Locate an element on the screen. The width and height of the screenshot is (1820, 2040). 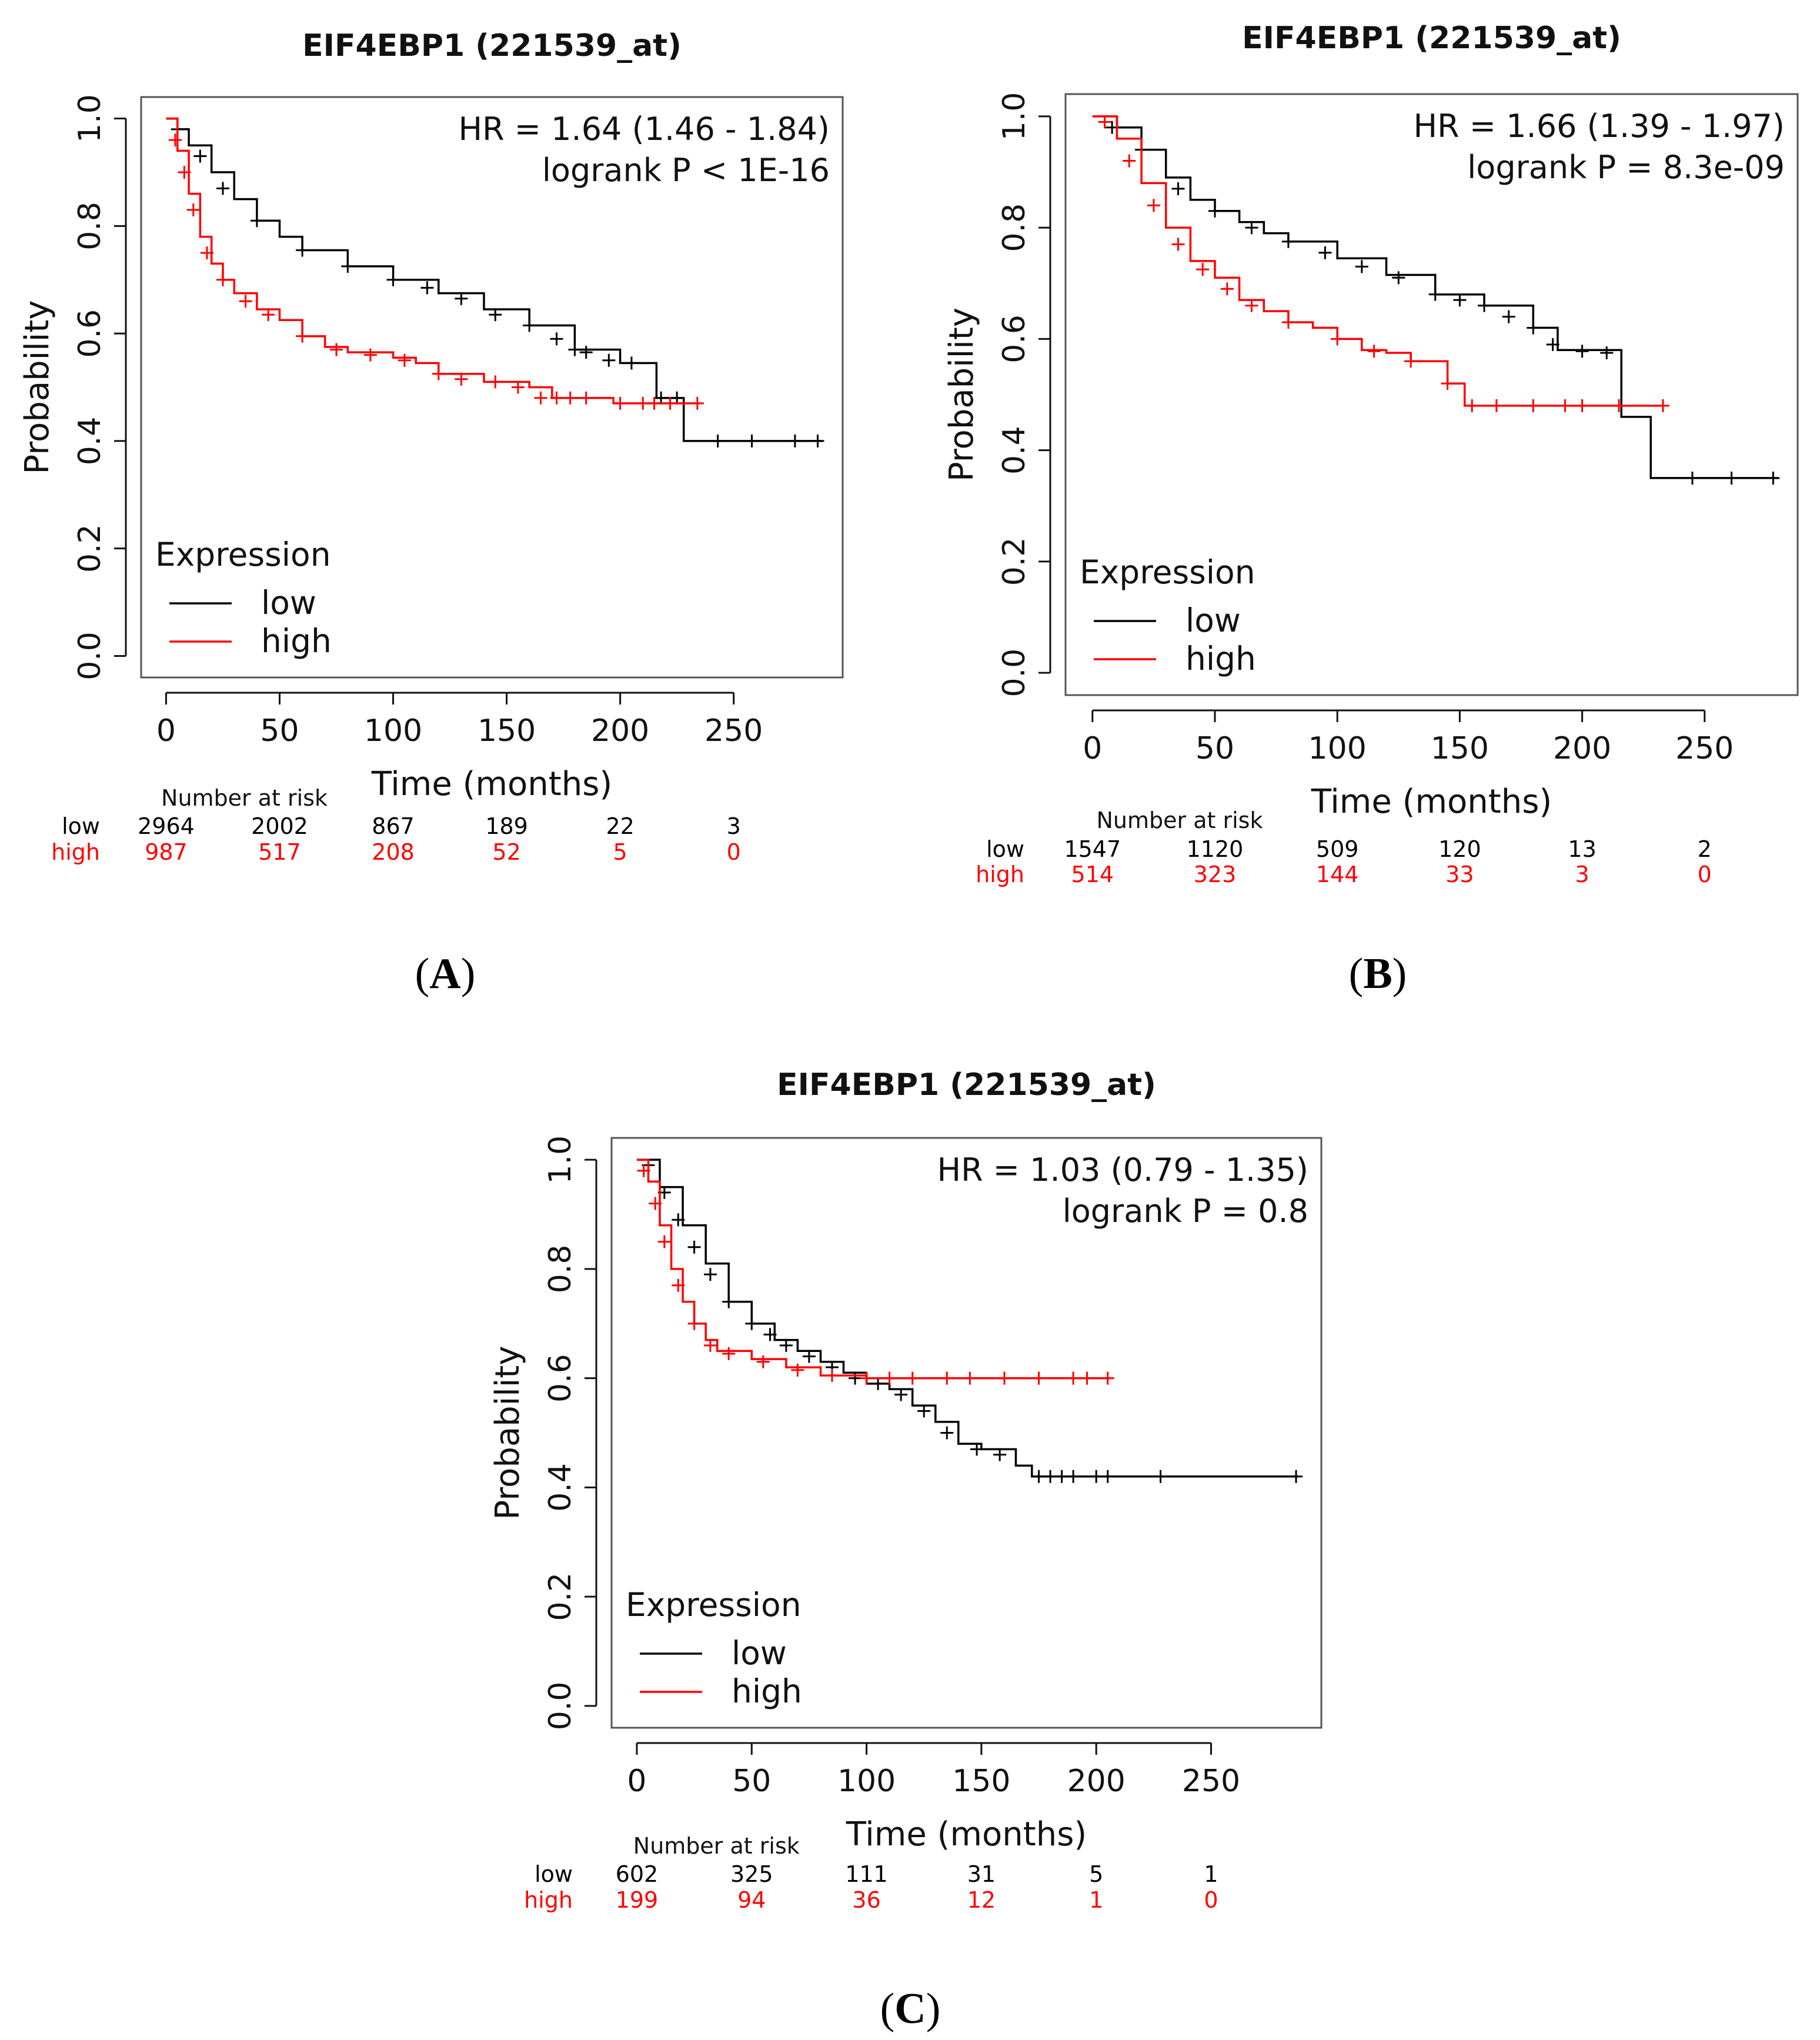
risk-value-high: 199 is located at coordinates (637, 1900).